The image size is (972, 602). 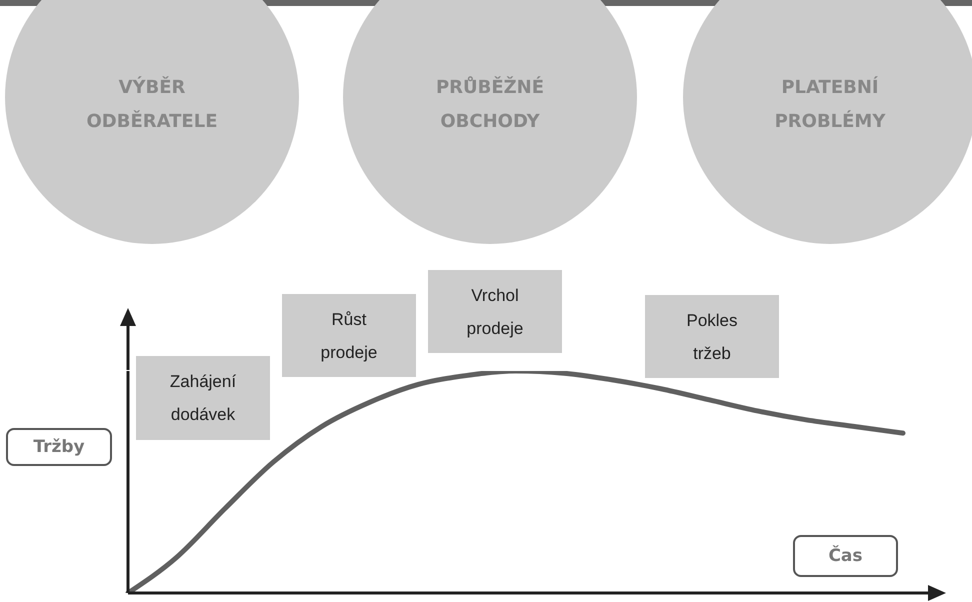 What do you see at coordinates (59, 447) in the screenshot?
I see `label-frame: Tržby` at bounding box center [59, 447].